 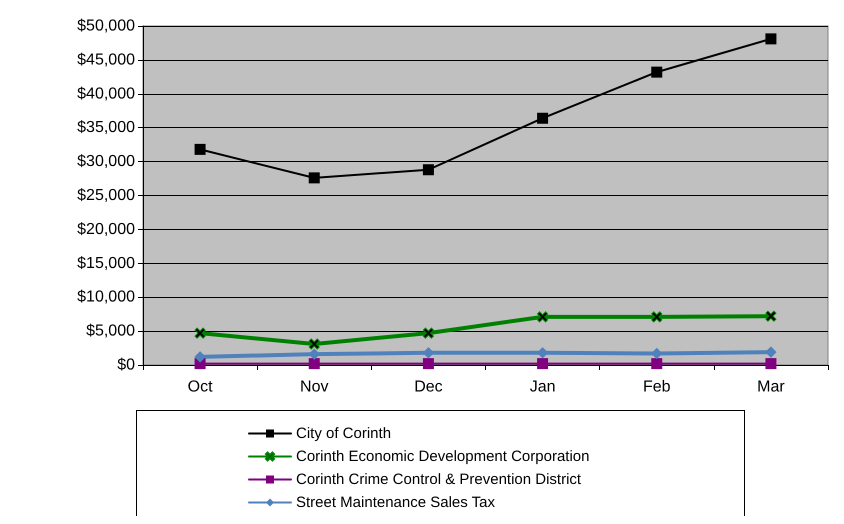 What do you see at coordinates (314, 387) in the screenshot?
I see `x-tick-label: Nov` at bounding box center [314, 387].